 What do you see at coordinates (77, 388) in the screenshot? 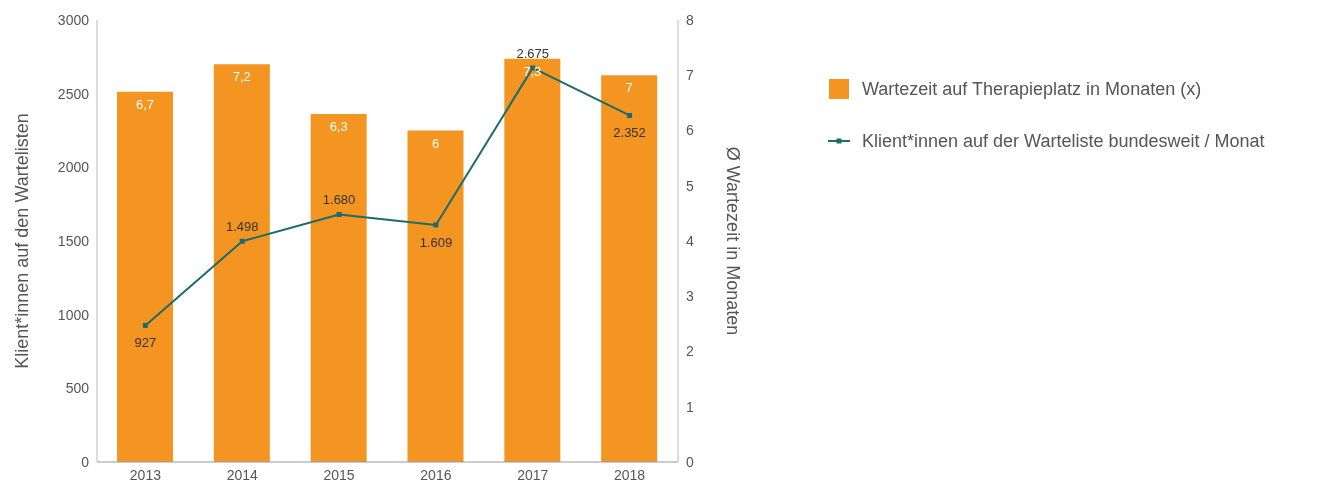
I see `y-tick-label: 500` at bounding box center [77, 388].